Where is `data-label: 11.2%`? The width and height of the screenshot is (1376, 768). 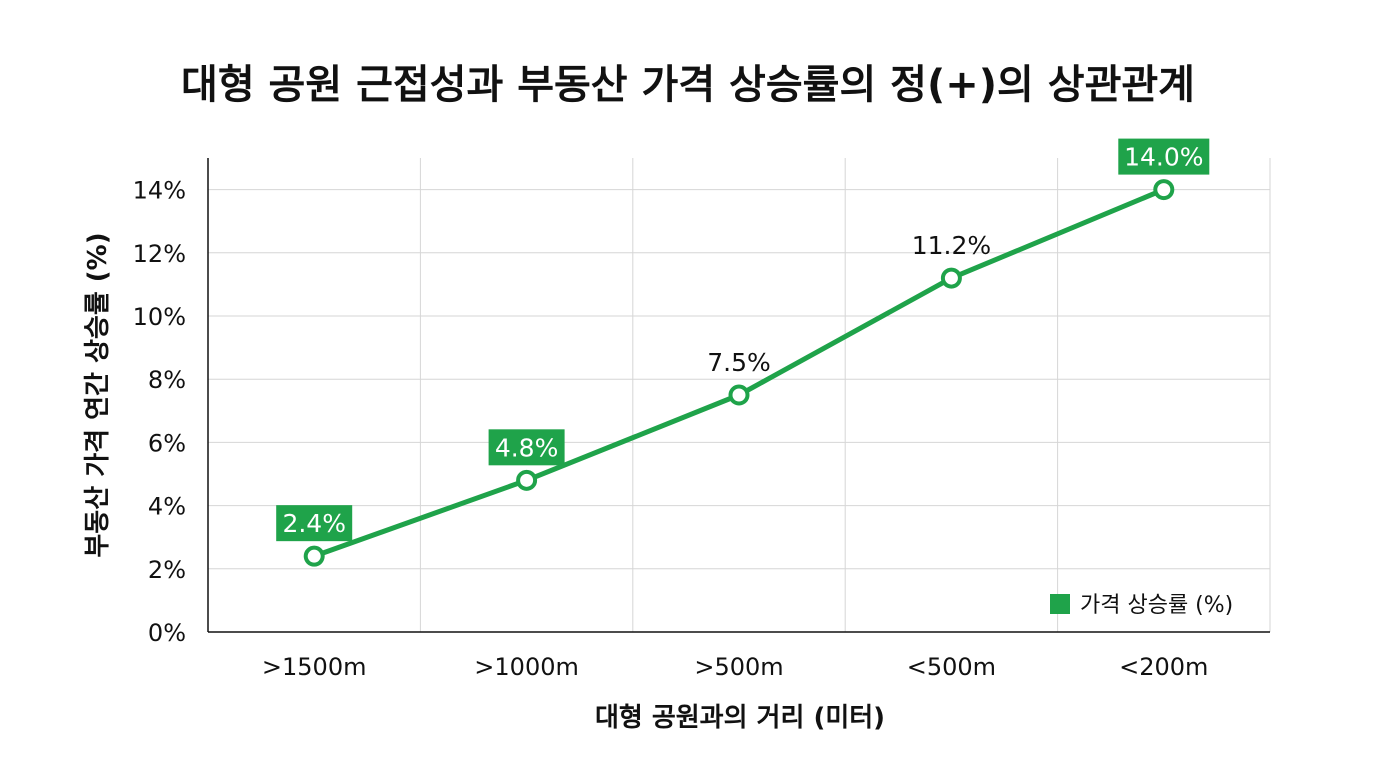
data-label: 11.2% is located at coordinates (951, 245).